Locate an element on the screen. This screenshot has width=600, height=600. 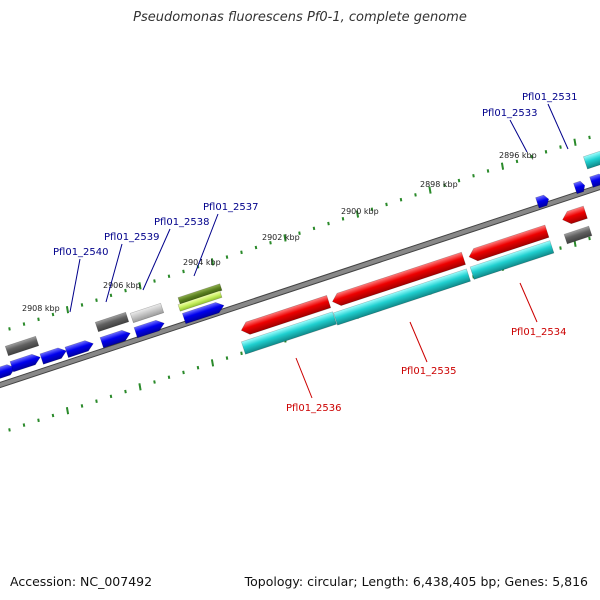
gene-feature-lime is located at coordinates (200, 301).